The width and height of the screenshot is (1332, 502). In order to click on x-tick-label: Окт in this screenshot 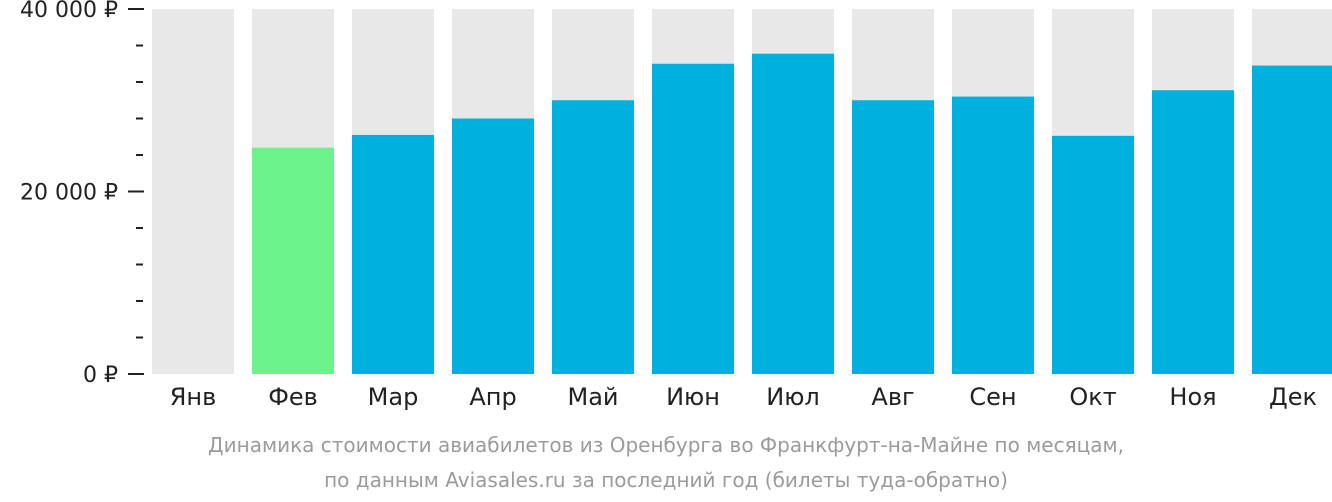, I will do `click(1092, 397)`.